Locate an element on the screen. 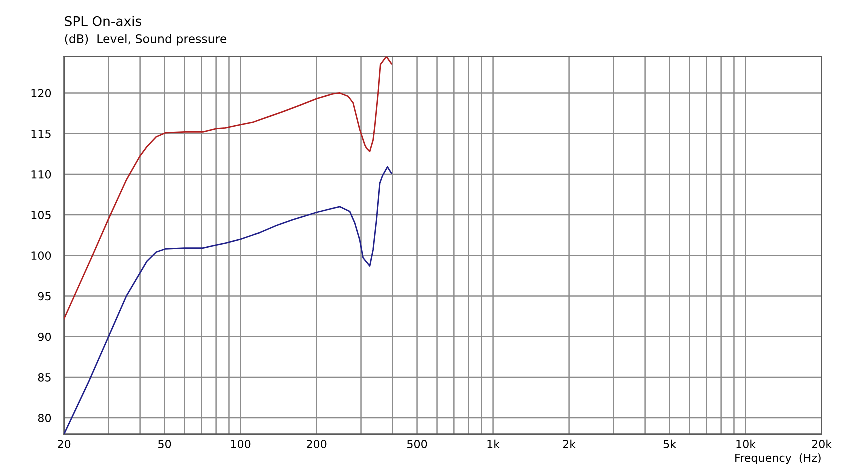  x-tick-label: 2k is located at coordinates (569, 444).